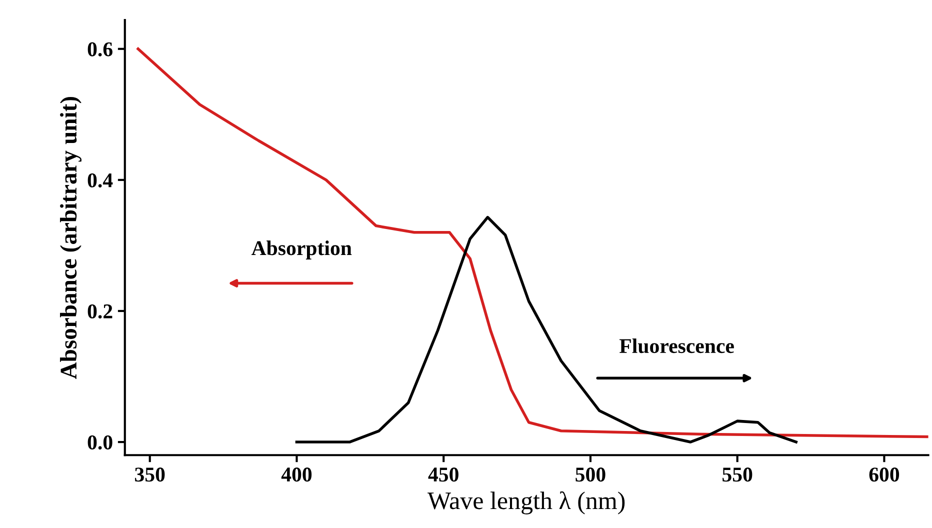 The width and height of the screenshot is (932, 528). I want to click on y-tick-label: 0.2, so click(100, 311).